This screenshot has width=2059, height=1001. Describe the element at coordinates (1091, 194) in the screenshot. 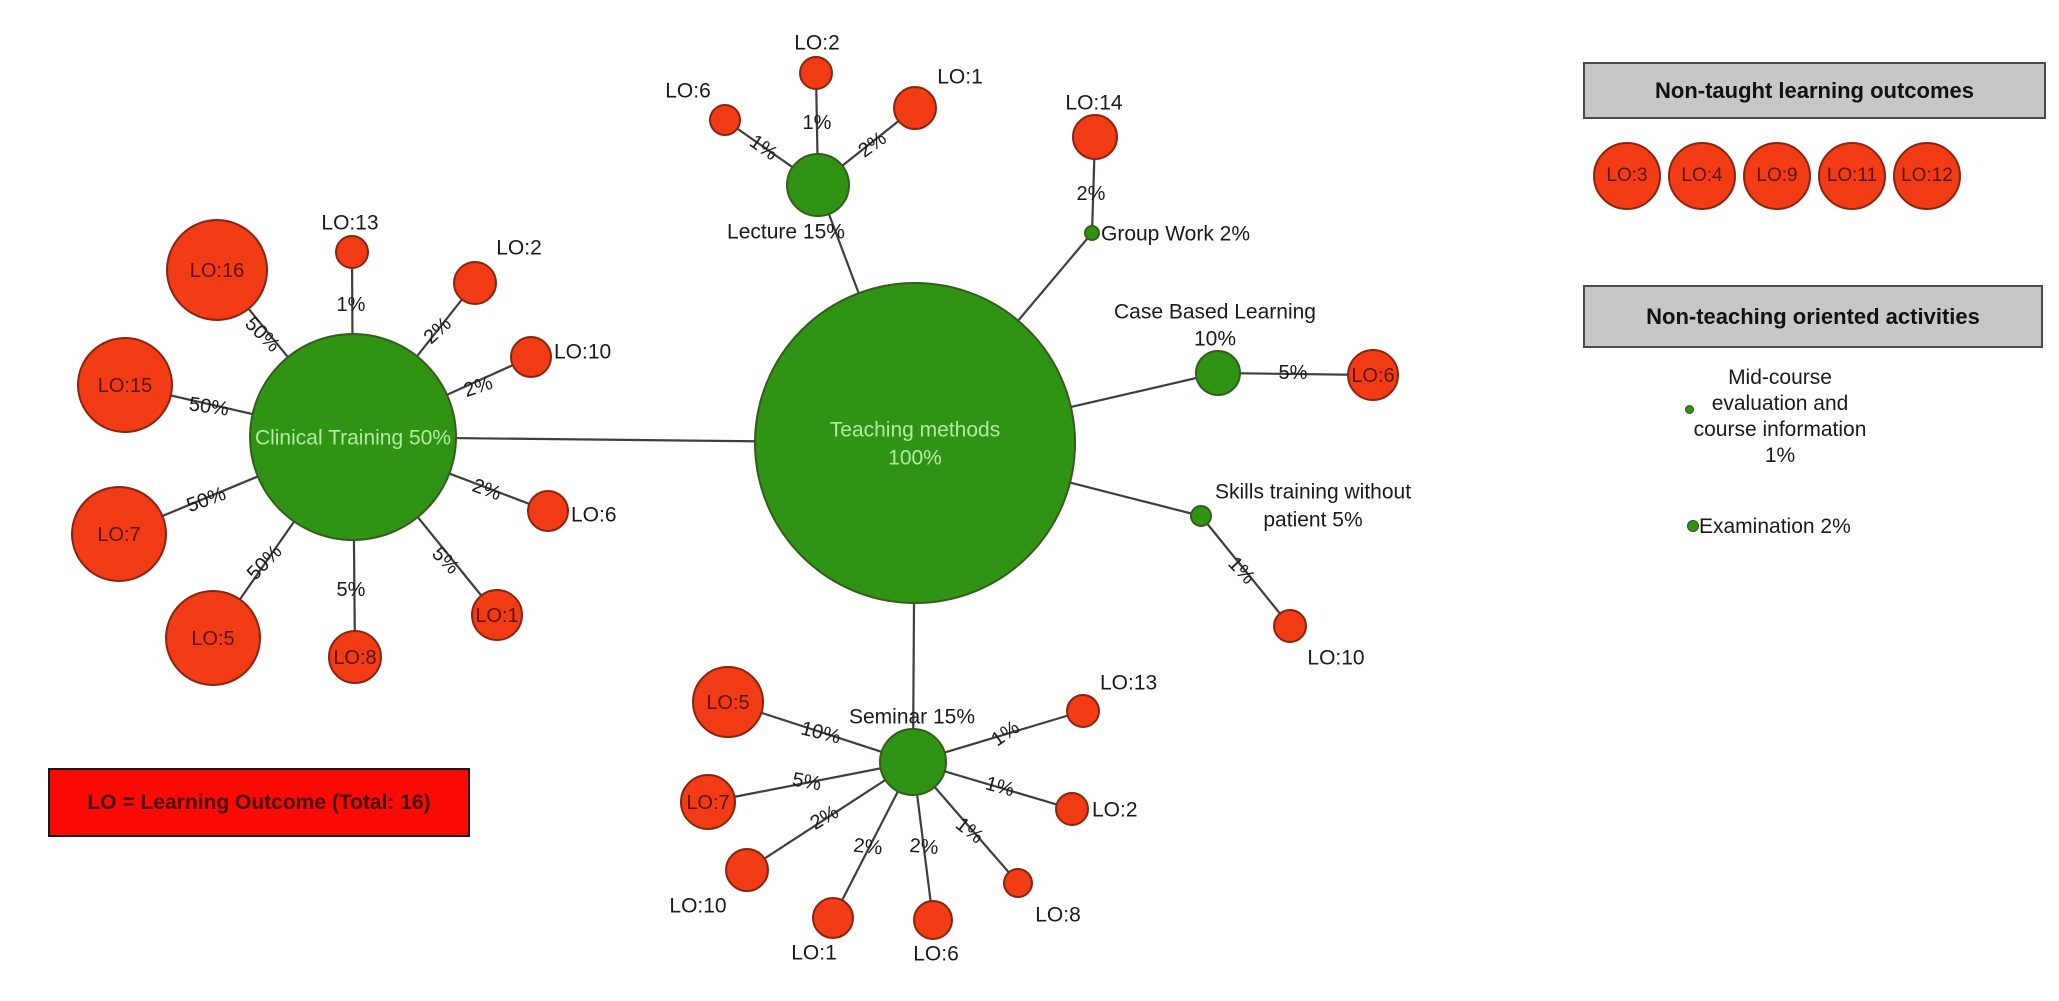

I see `pct-label-group-work--gw-lo14: 2%` at that location.